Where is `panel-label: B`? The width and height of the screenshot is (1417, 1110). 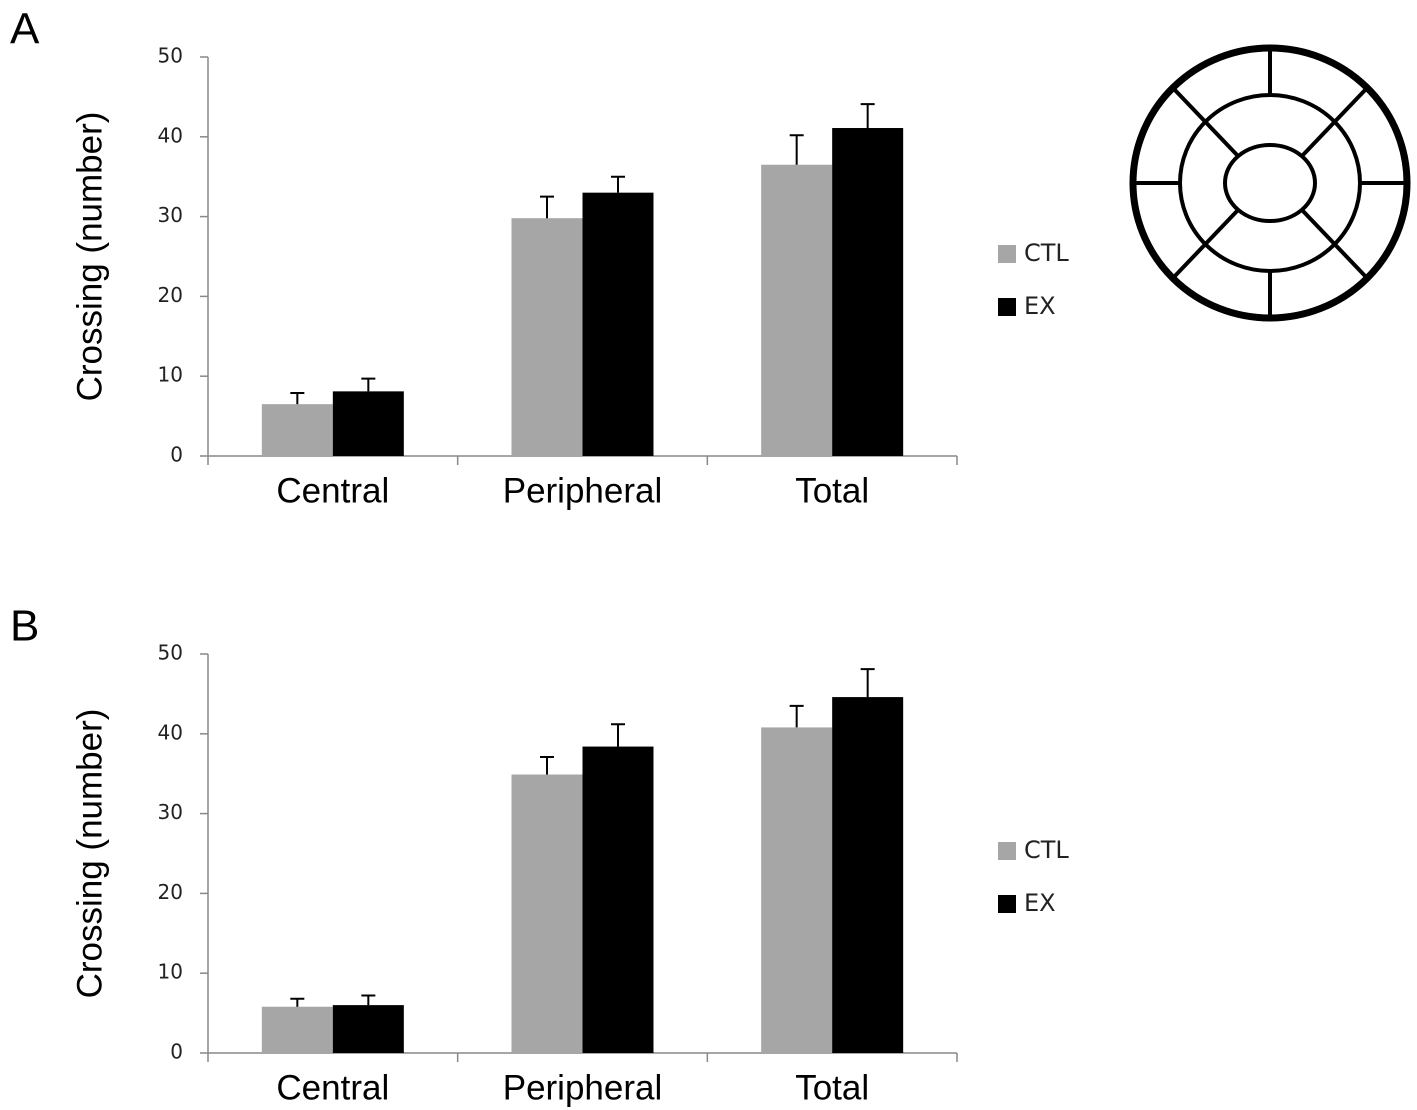 panel-label: B is located at coordinates (24, 626).